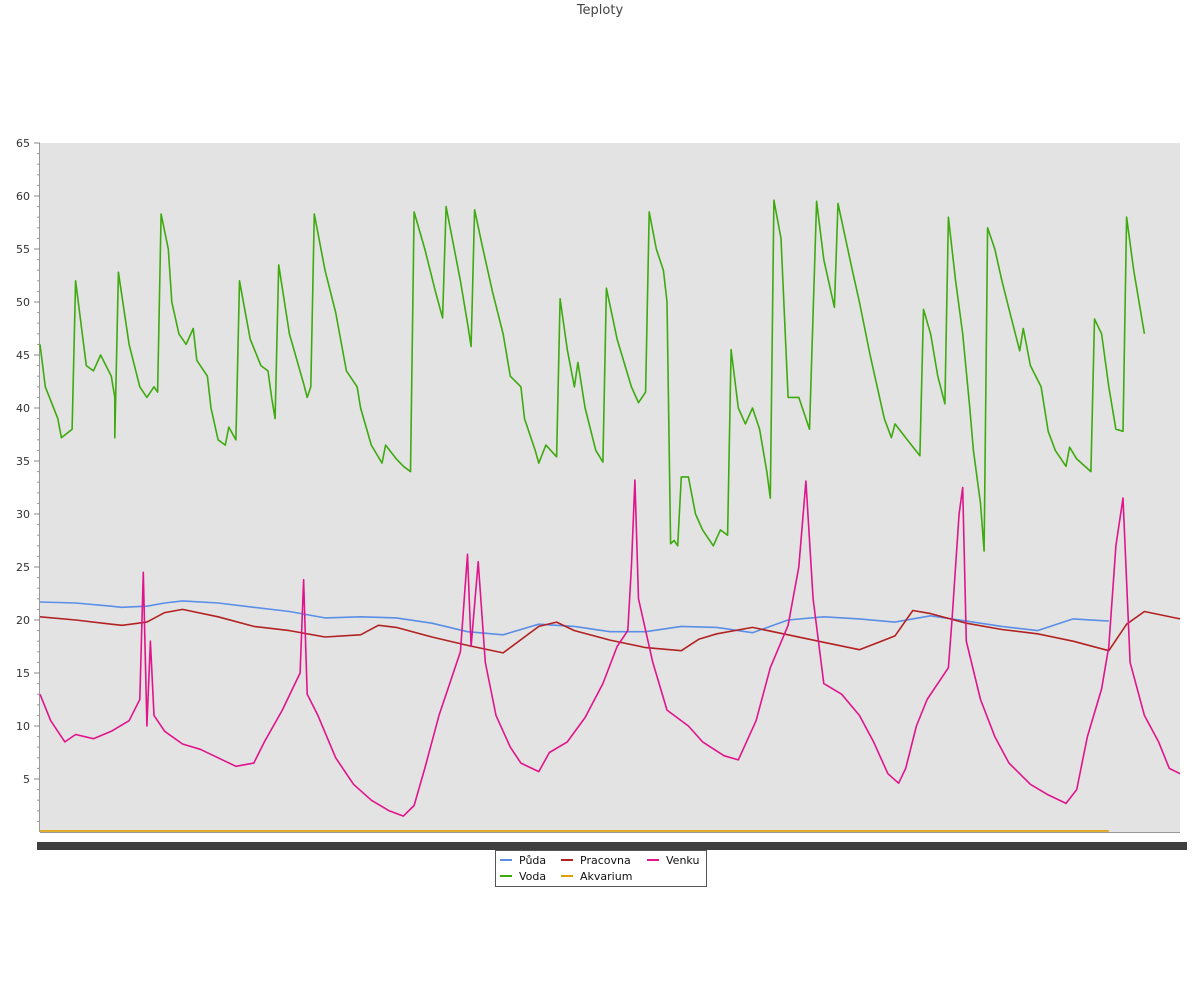 The width and height of the screenshot is (1200, 1000). Describe the element at coordinates (23, 461) in the screenshot. I see `y-tick-label: 35` at that location.